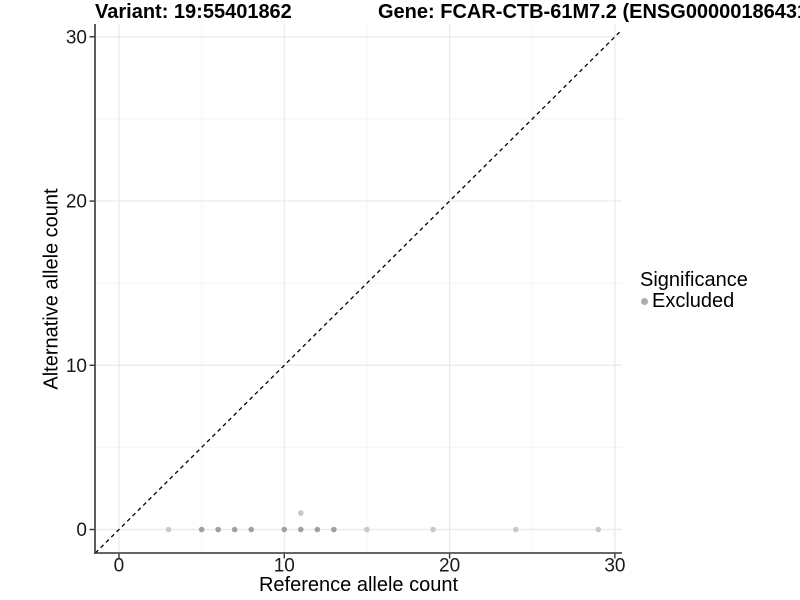 This screenshot has height=600, width=800. What do you see at coordinates (76, 366) in the screenshot?
I see `y-tick-label: 10` at bounding box center [76, 366].